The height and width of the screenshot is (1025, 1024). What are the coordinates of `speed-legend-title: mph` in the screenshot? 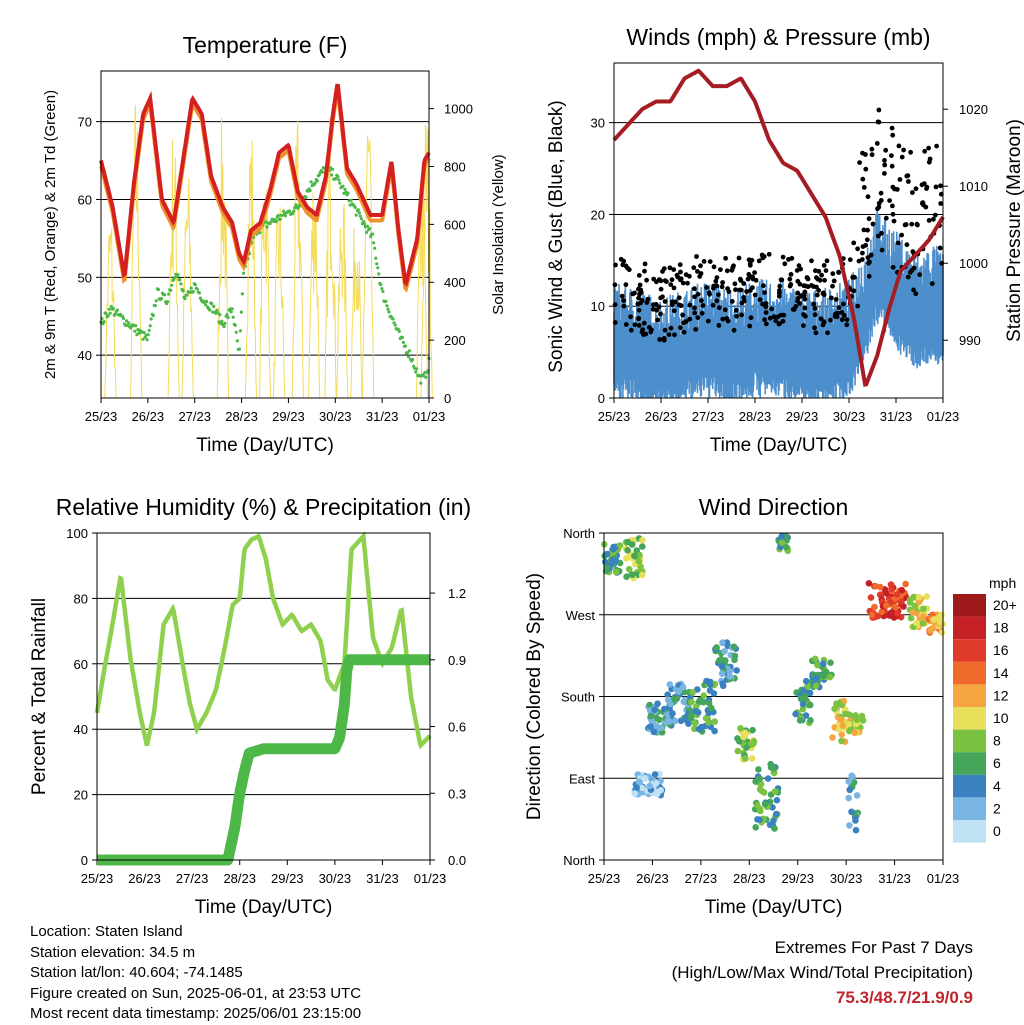 It's located at (1002, 583).